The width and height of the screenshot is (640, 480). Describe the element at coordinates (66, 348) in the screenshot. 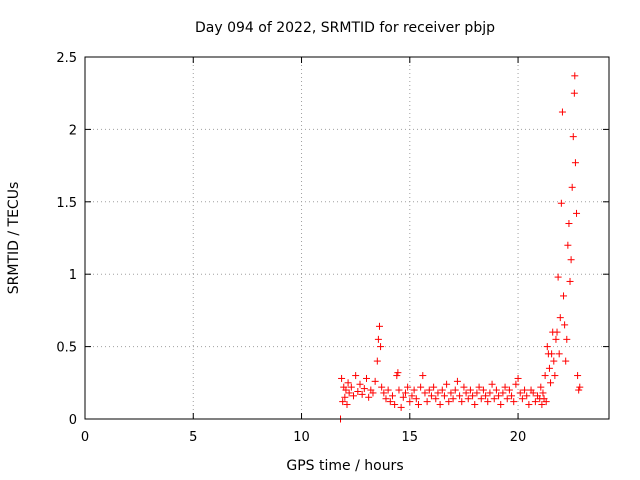

I see `y-tick-label: 0.5` at that location.